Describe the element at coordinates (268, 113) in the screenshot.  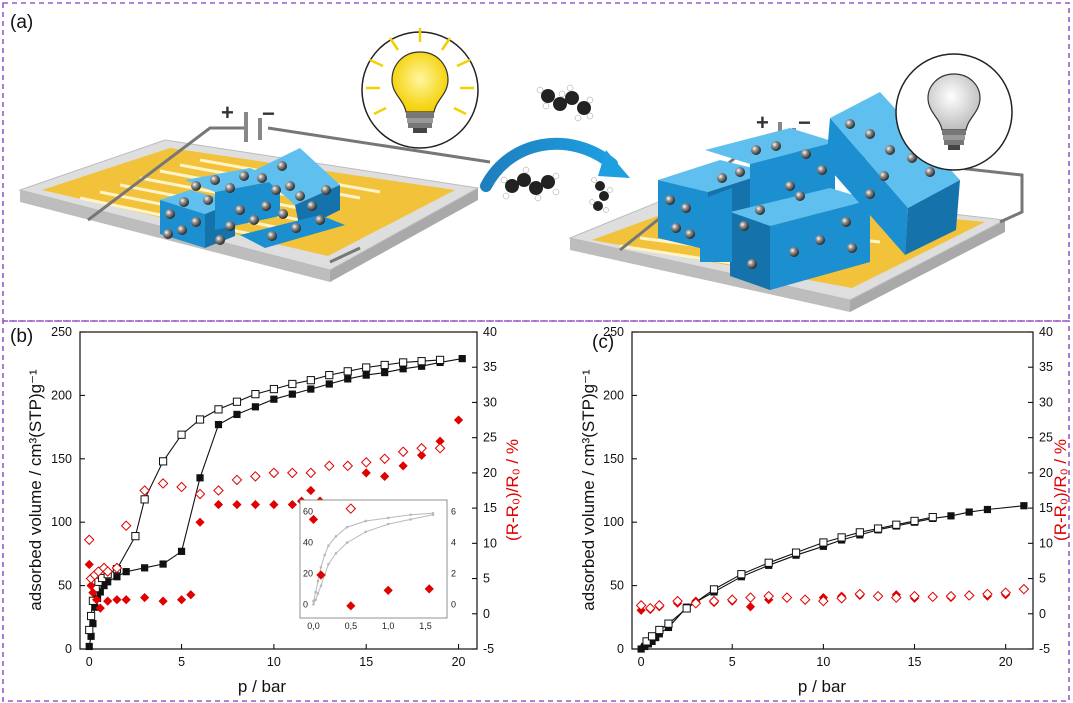
I see `left-minus-sign: −` at that location.